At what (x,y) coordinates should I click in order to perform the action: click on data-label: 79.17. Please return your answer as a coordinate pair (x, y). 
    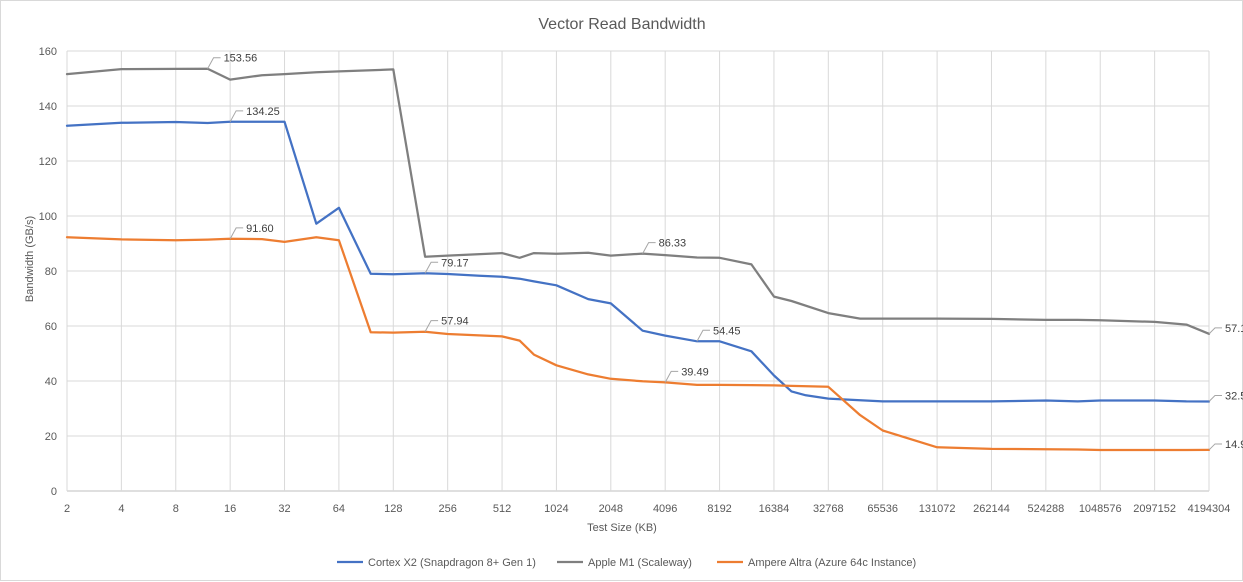
    Looking at the image, I should click on (455, 263).